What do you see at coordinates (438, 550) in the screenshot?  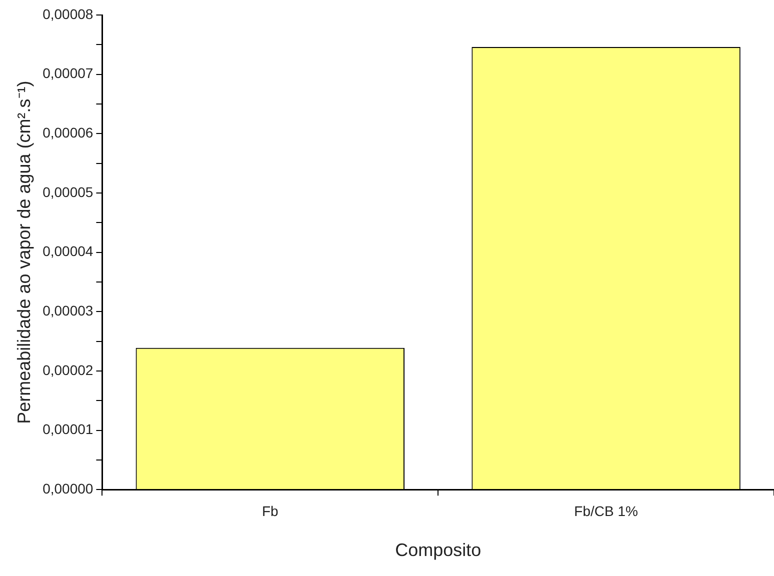 I see `x-axis-title: Composito` at bounding box center [438, 550].